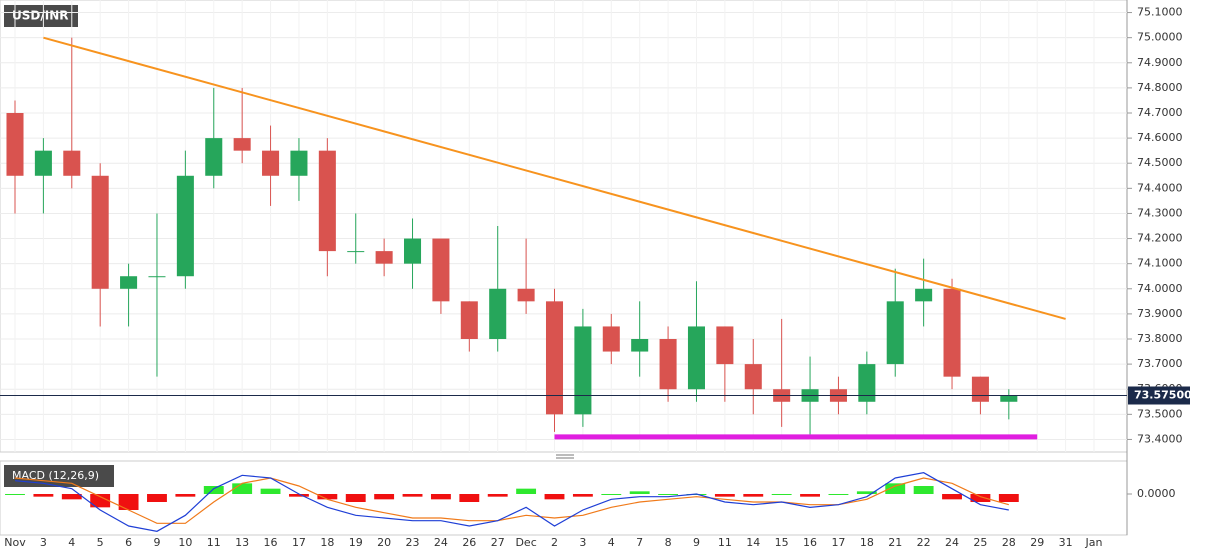 This screenshot has width=1207, height=555. I want to click on y-tick-label: 74.5000, so click(1160, 162).